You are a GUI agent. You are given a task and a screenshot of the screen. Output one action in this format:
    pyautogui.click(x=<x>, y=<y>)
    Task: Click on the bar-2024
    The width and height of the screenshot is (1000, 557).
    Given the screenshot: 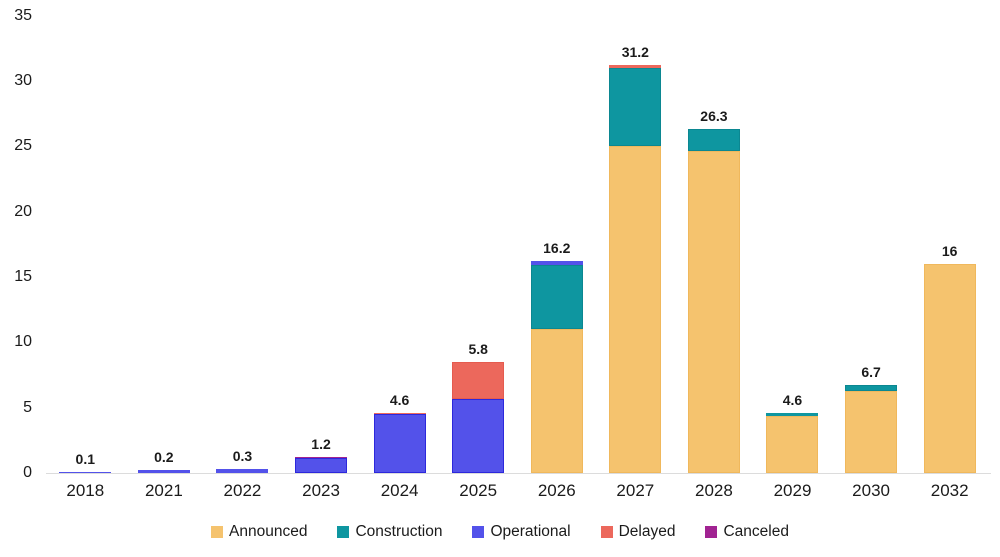 What is the action you would take?
    pyautogui.click(x=399, y=442)
    